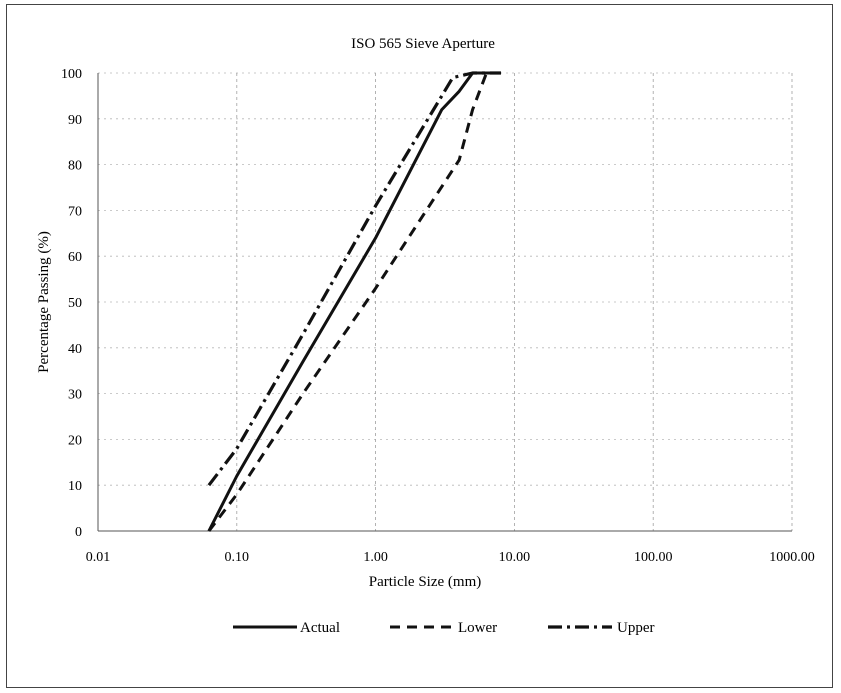 The height and width of the screenshot is (693, 841). What do you see at coordinates (515, 557) in the screenshot?
I see `x-tick-label: 10.00` at bounding box center [515, 557].